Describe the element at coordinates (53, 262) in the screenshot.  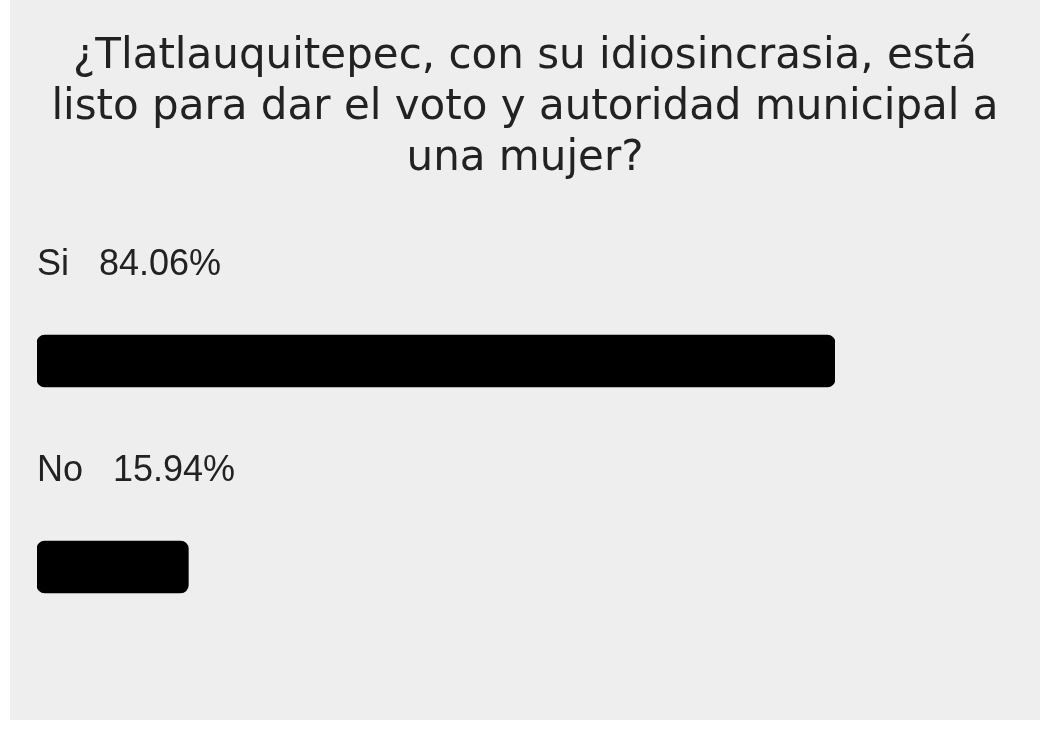
I see `y-tick-label: Si` at that location.